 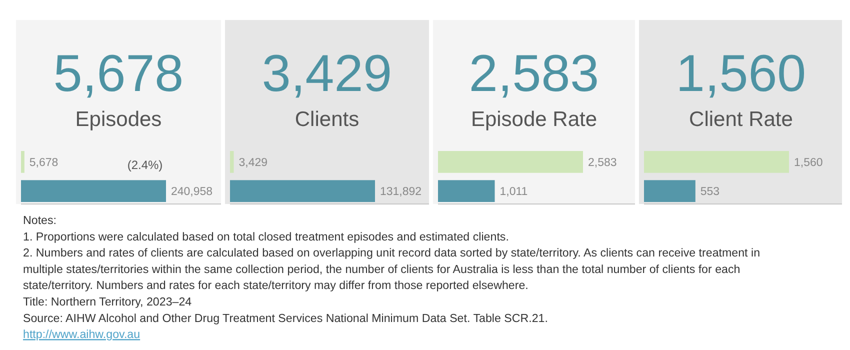 What do you see at coordinates (327, 74) in the screenshot?
I see `chart-title: 3,429` at bounding box center [327, 74].